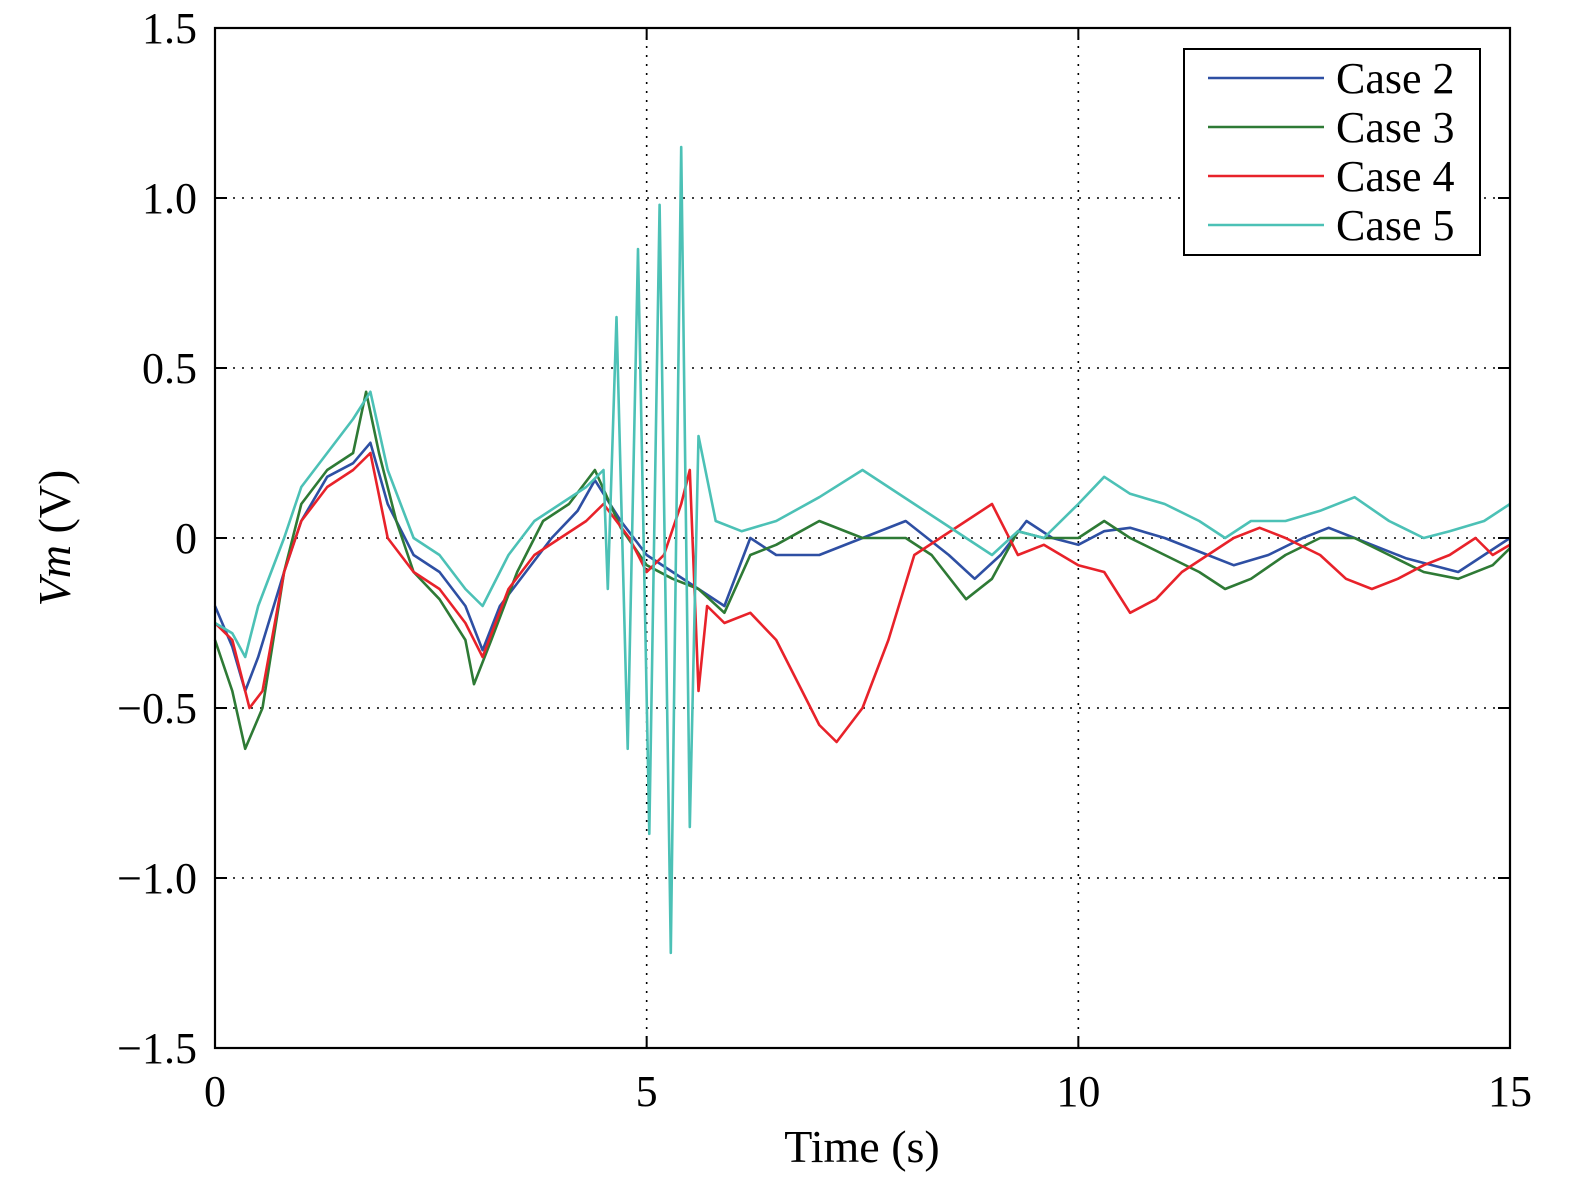 This screenshot has height=1183, width=1575. I want to click on legend-label: Case 2, so click(1395, 78).